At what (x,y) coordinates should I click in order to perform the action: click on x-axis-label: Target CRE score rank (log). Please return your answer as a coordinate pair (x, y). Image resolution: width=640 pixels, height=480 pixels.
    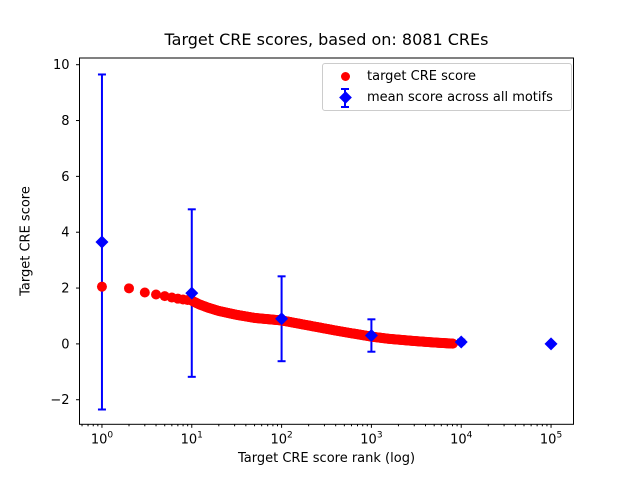
    Looking at the image, I should click on (326, 458).